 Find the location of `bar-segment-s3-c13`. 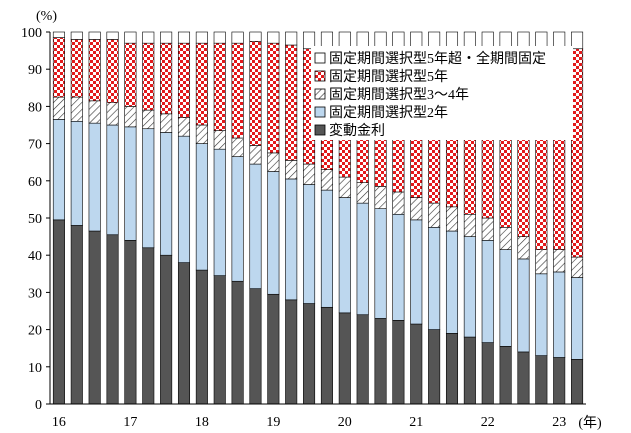

bar-segment-s3-c13 is located at coordinates (291, 102).